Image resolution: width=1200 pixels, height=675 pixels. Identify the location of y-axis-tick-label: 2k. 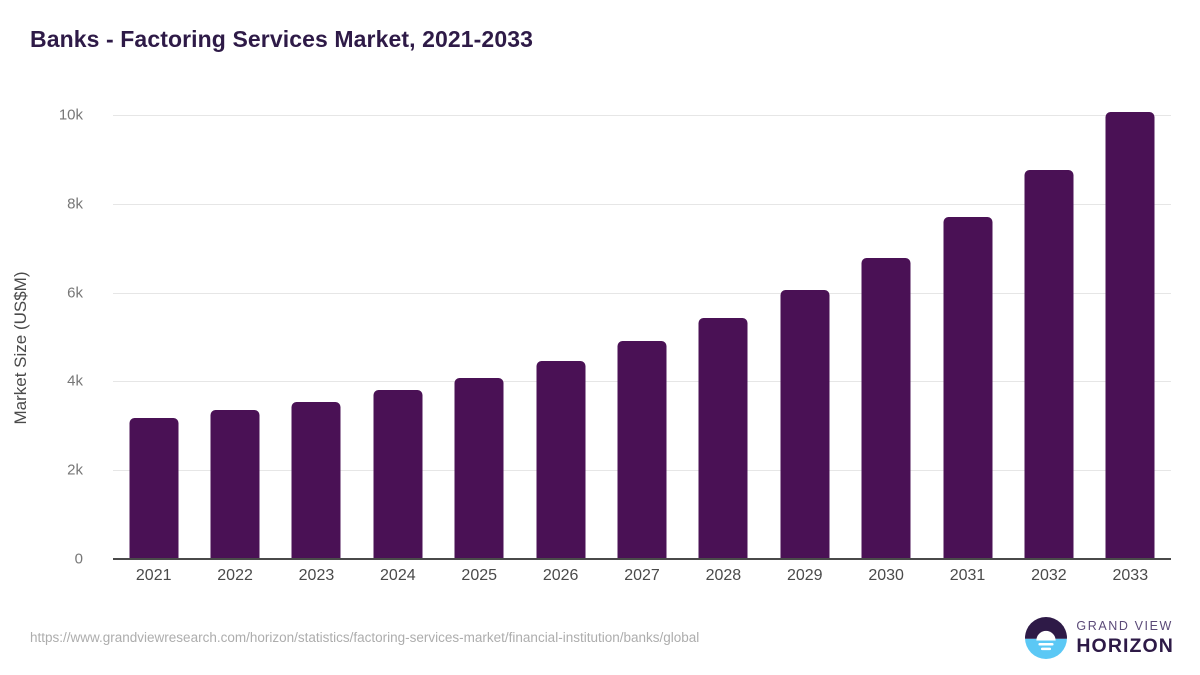
(75, 470).